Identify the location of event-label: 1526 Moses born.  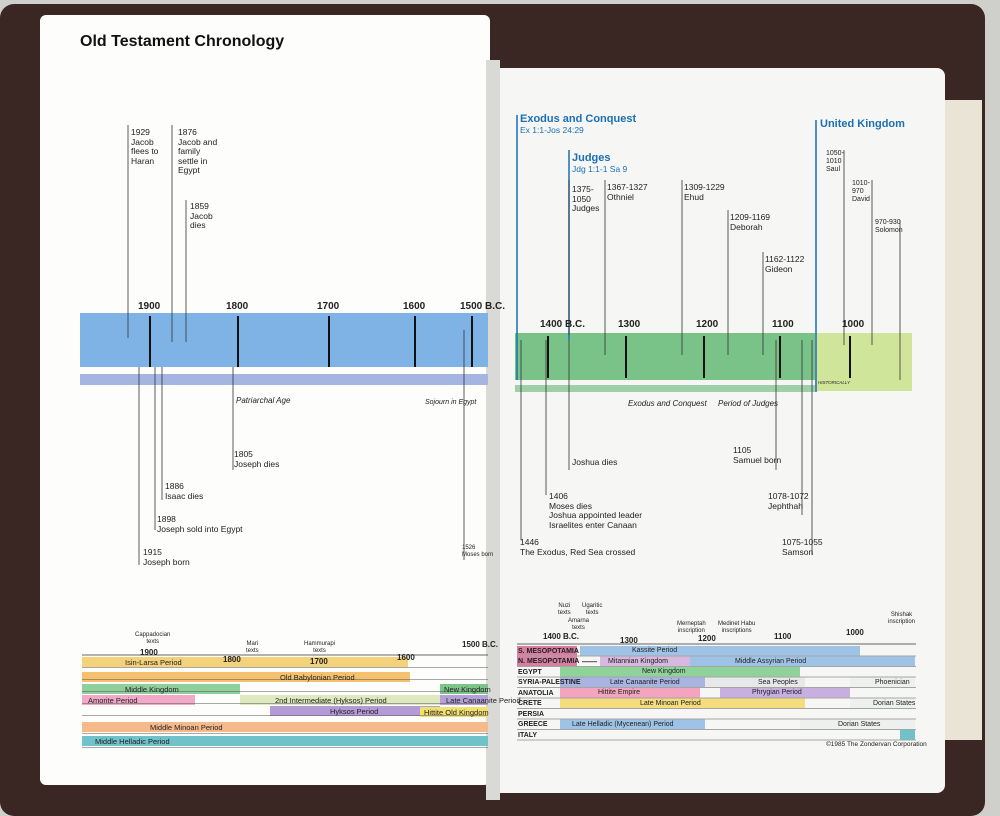
(478, 551).